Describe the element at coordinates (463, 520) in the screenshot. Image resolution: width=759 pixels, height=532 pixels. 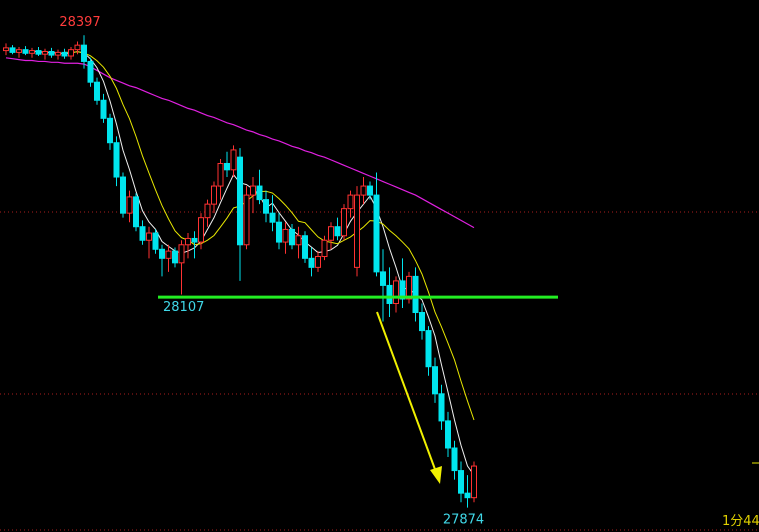
I see `price-annotation: 27874` at that location.